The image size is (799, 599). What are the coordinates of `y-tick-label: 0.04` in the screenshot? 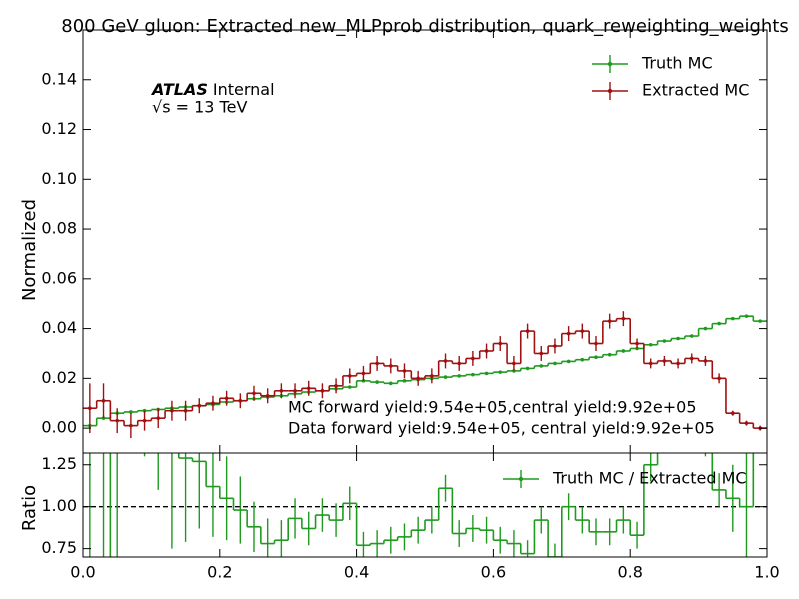 It's located at (59, 327).